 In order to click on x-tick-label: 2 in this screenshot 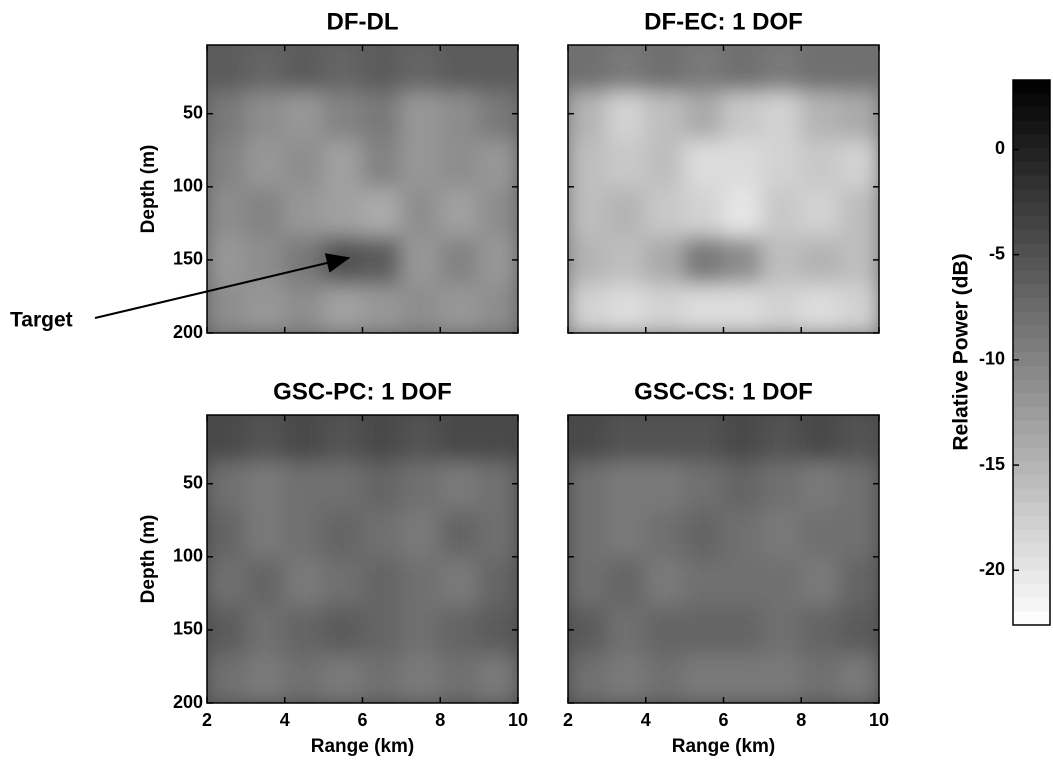, I will do `click(568, 720)`.